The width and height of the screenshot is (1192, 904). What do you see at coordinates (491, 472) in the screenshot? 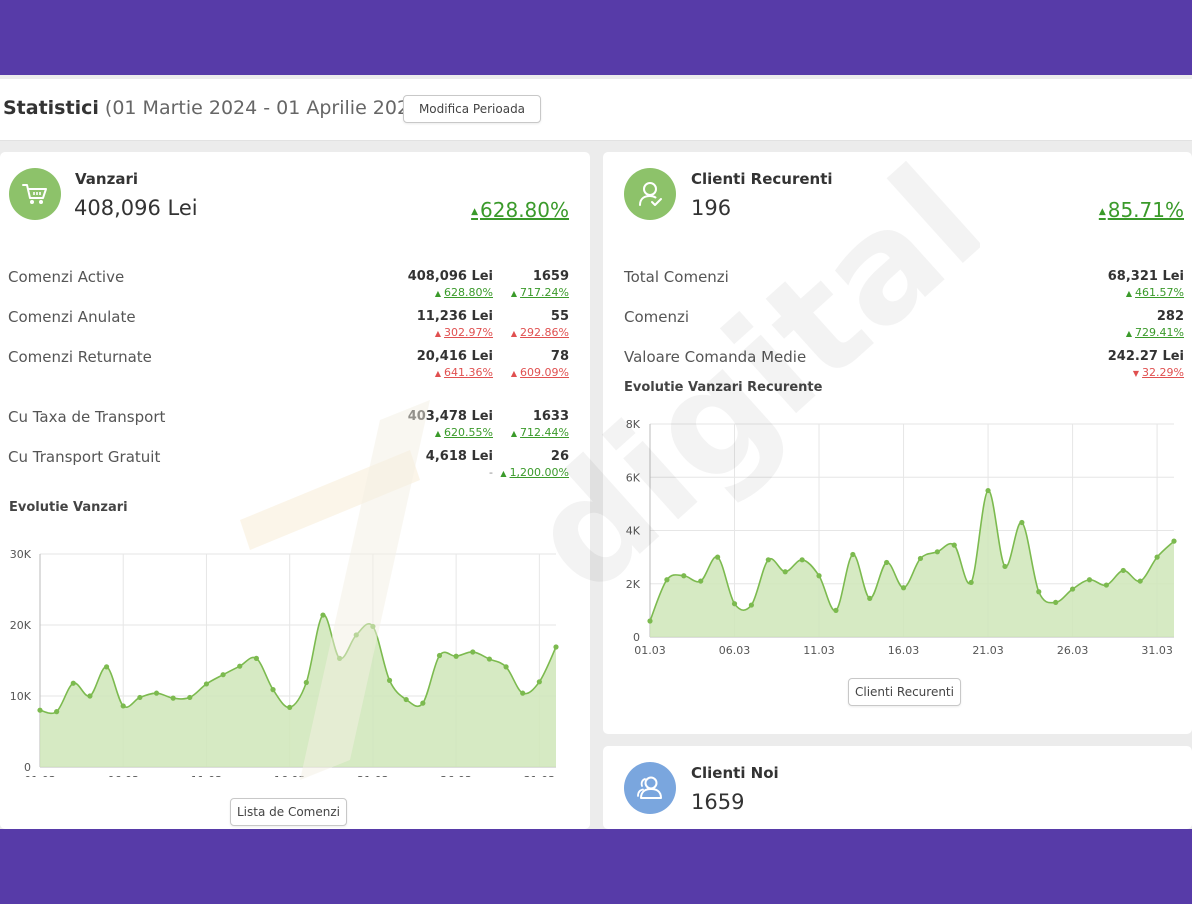
I see `sales-row-amount-change: -` at bounding box center [491, 472].